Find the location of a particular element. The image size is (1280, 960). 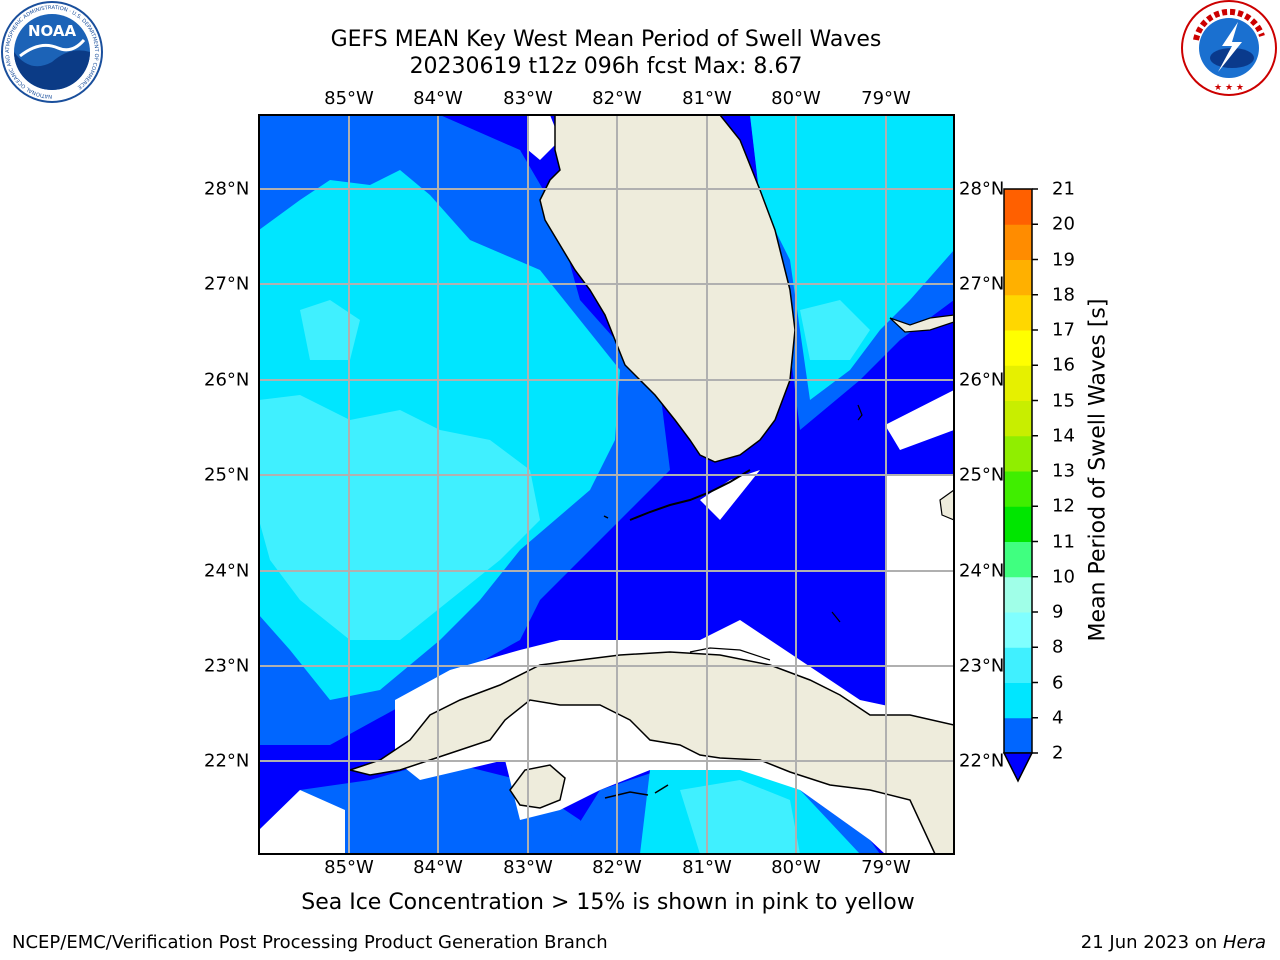

lon-label-top-79w: 79°W is located at coordinates (886, 98).